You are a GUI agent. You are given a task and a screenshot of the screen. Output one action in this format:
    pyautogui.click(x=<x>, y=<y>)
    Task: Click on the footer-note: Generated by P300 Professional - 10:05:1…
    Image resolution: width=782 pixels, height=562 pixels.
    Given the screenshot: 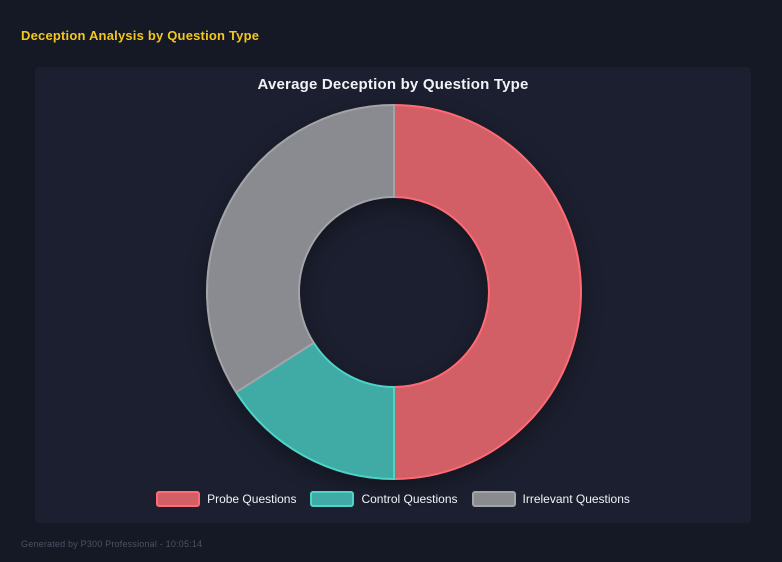 What is the action you would take?
    pyautogui.click(x=112, y=544)
    